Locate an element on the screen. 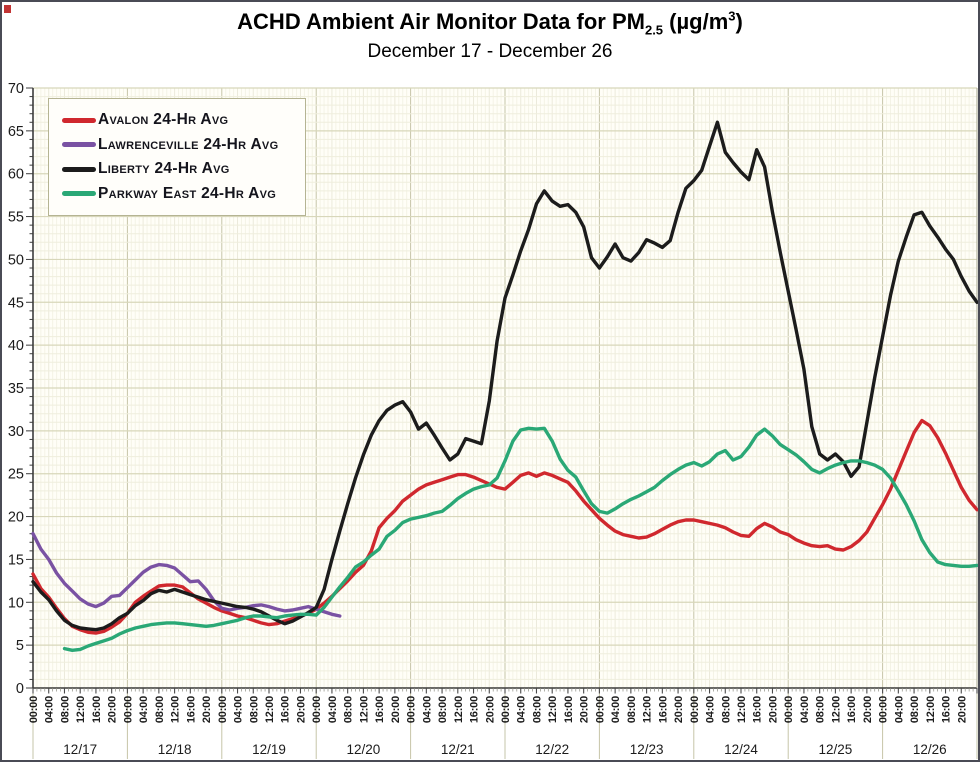 The height and width of the screenshot is (762, 980). time-label-12/26-04:00: 04:00 is located at coordinates (899, 709).